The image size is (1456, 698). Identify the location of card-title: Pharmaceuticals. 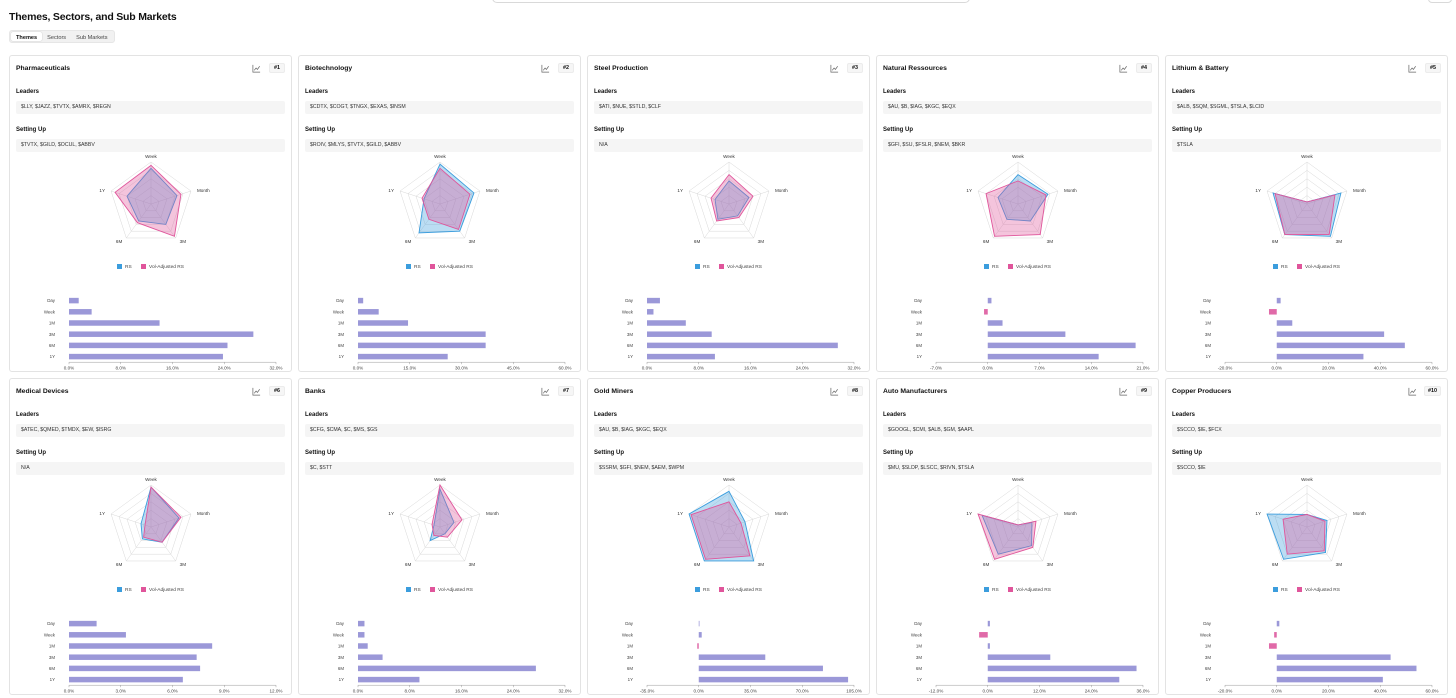
(43, 68).